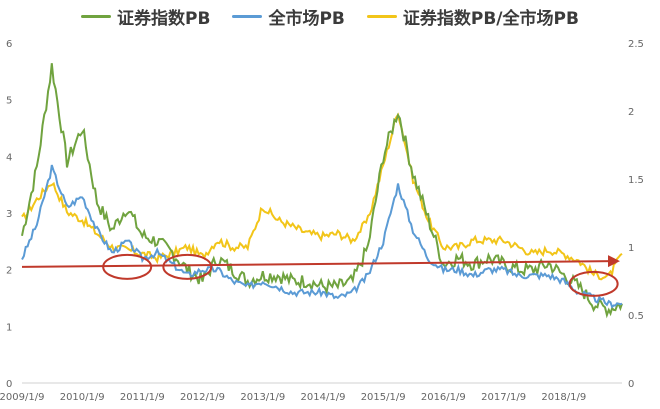 The image size is (660, 409). I want to click on legend-item-sec-pb: 证券指数PB, so click(145, 16).